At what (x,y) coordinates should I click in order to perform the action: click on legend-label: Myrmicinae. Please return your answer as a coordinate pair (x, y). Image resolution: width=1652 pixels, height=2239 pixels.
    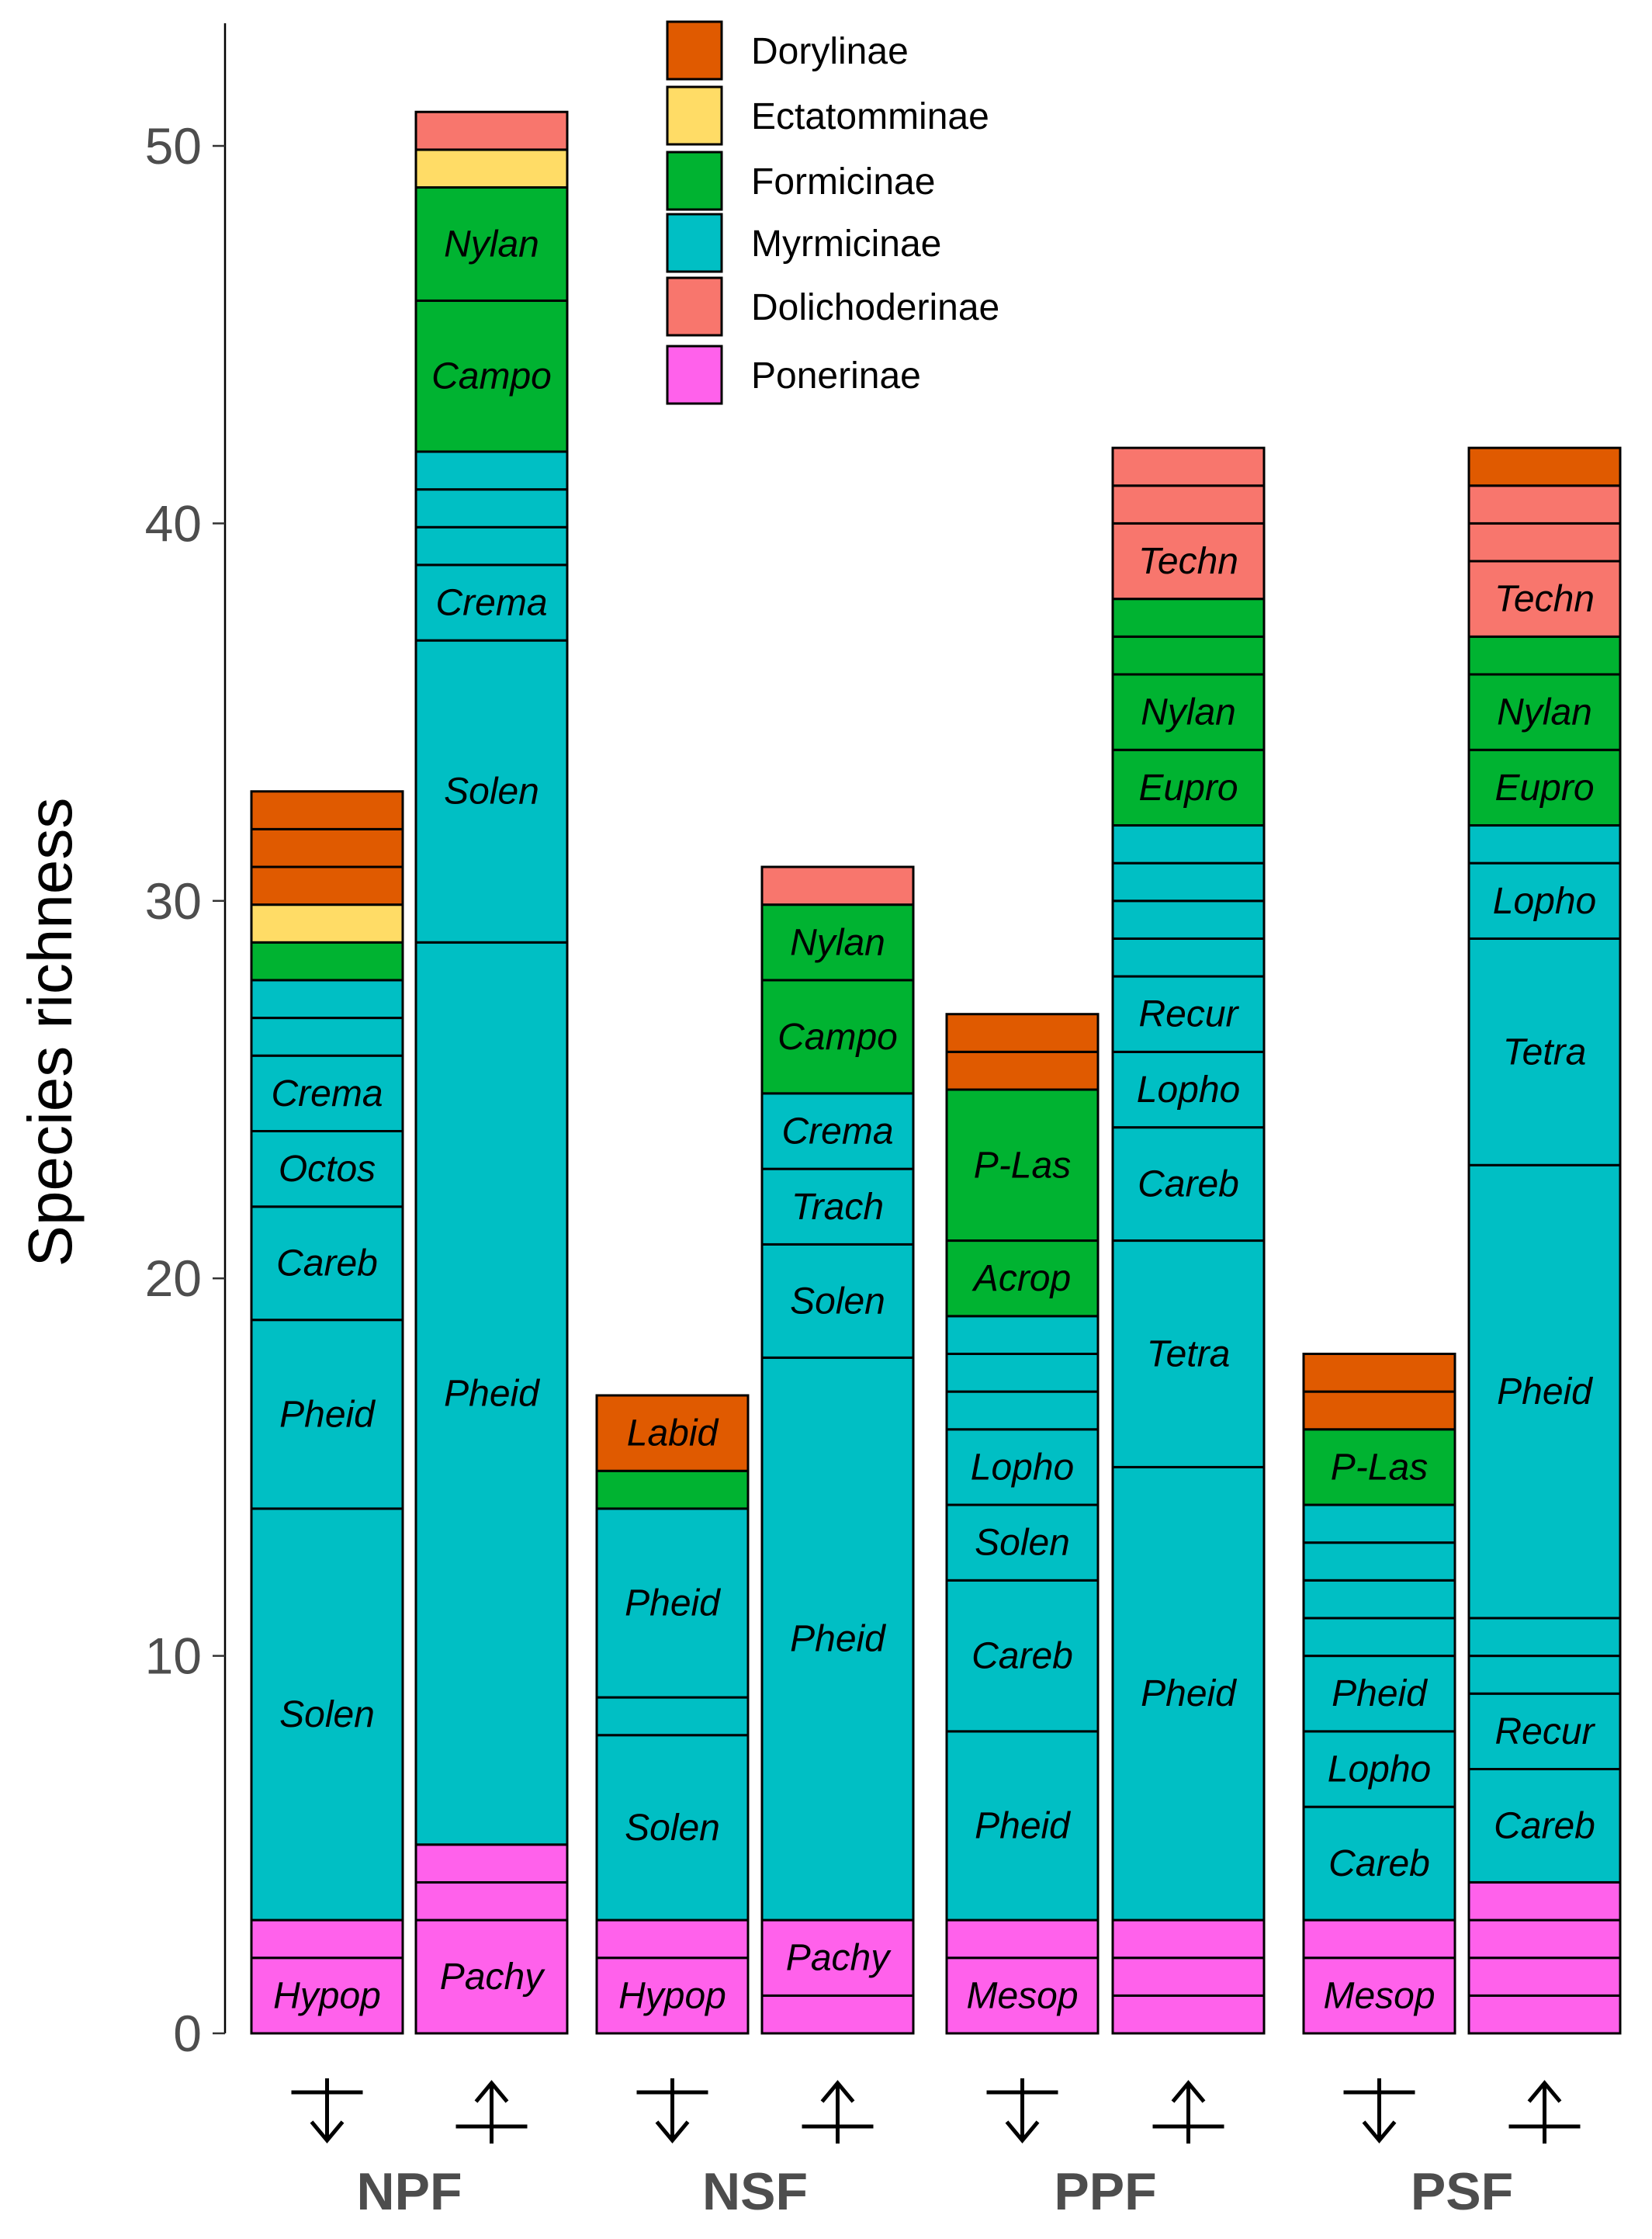
    Looking at the image, I should click on (846, 244).